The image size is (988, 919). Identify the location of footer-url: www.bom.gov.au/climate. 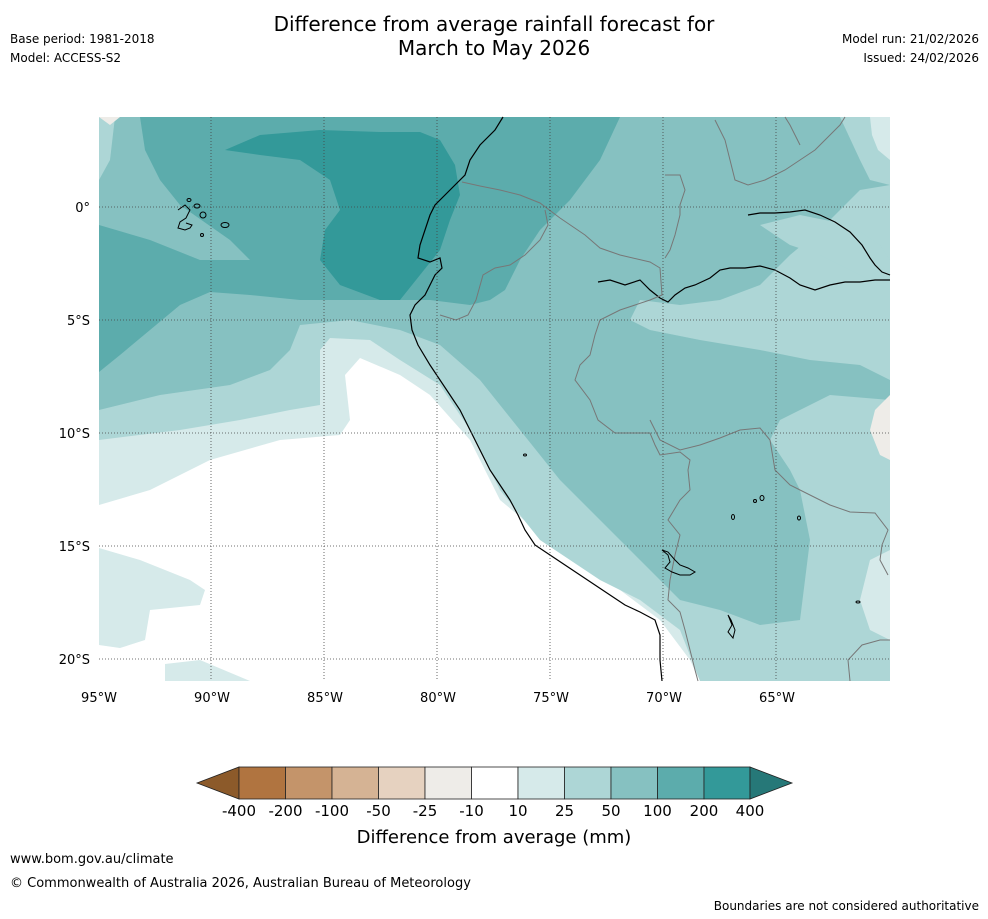
(92, 859).